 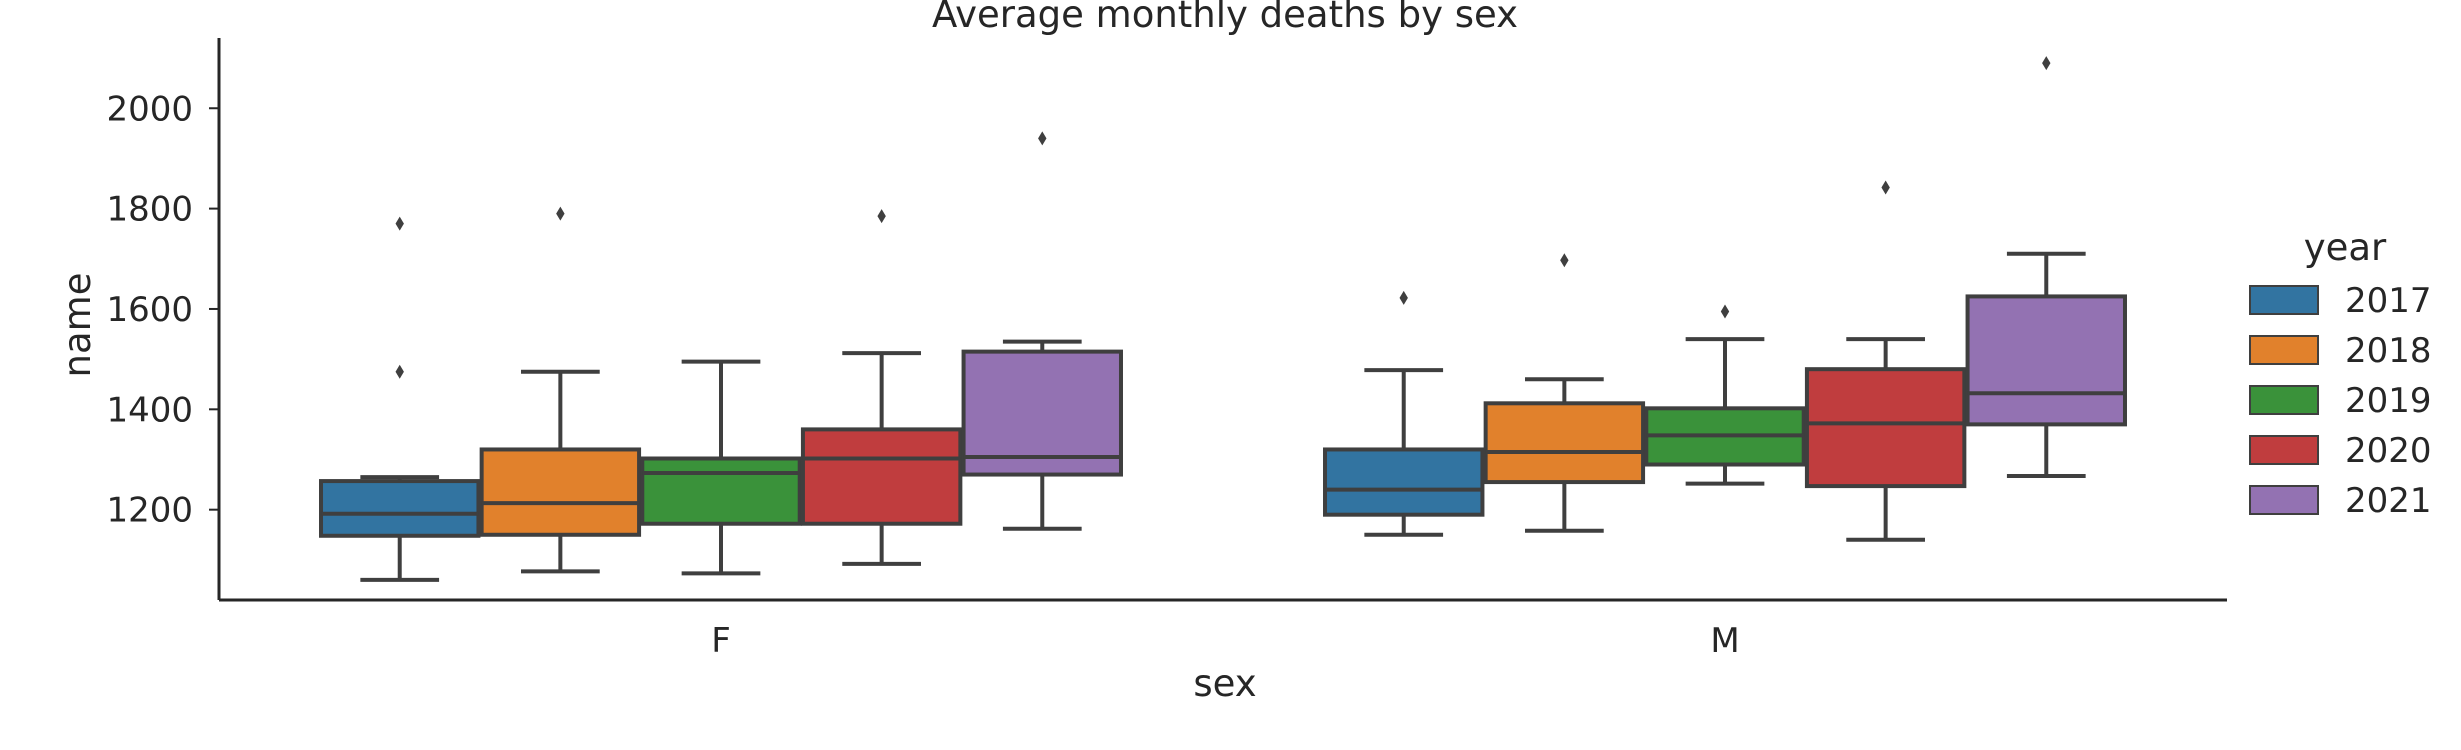 I want to click on legend: year 2017 2018 2019 2020 2021, so click(x=2340, y=373).